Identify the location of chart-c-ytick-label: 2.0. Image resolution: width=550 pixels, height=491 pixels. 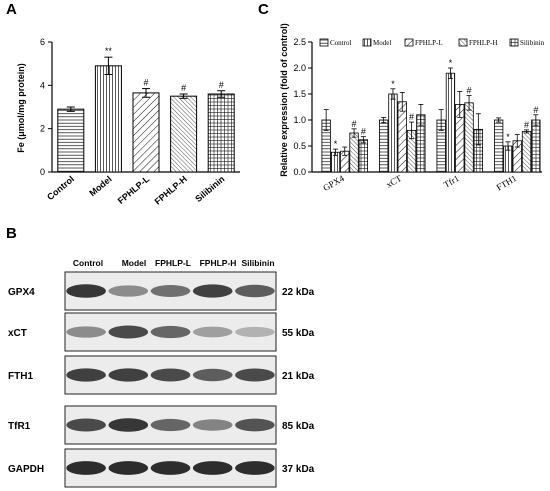
(299, 68).